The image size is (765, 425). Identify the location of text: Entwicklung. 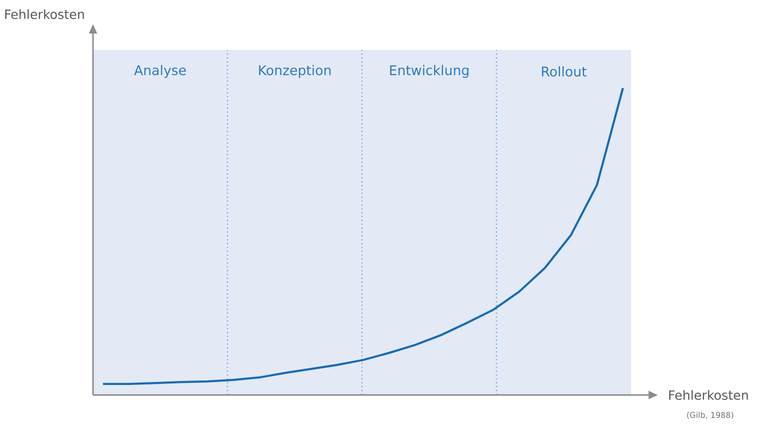
(429, 71).